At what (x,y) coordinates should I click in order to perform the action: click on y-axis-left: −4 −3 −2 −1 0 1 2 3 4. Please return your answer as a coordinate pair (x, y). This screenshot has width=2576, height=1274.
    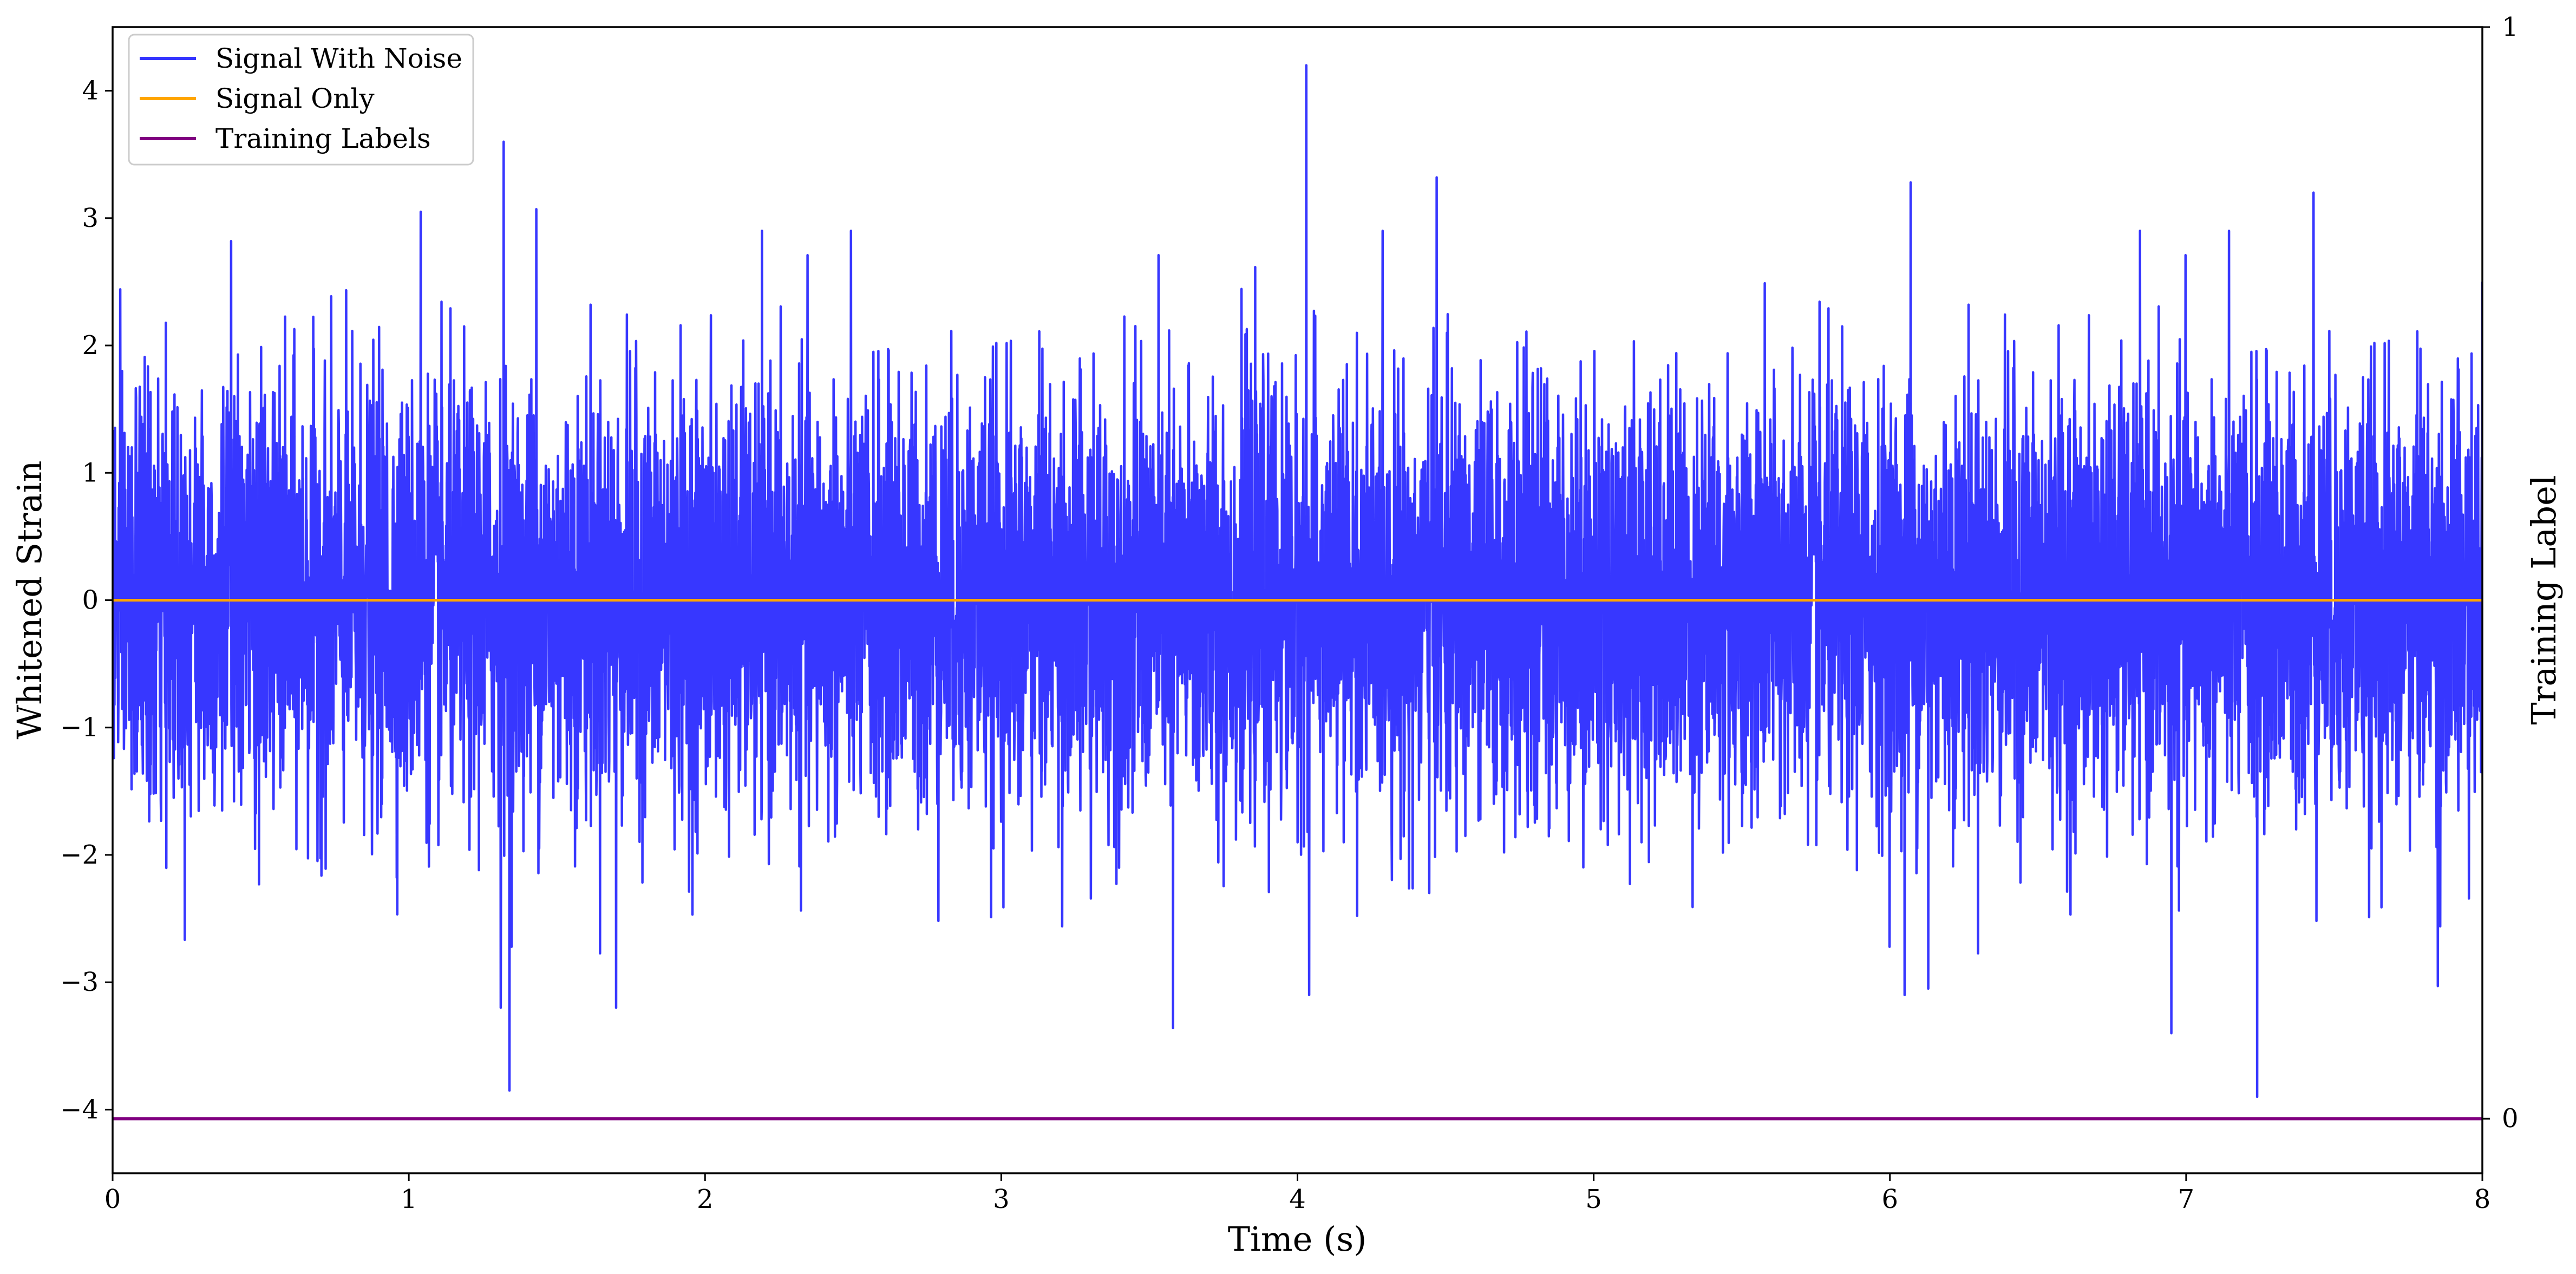
    Looking at the image, I should click on (86, 600).